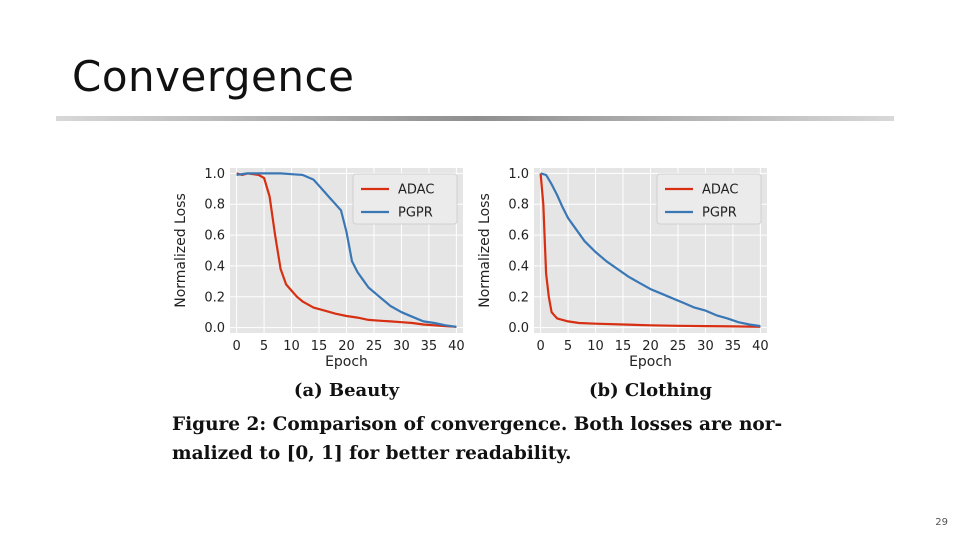 This screenshot has width=960, height=540. What do you see at coordinates (650, 390) in the screenshot?
I see `subcaption-clothing: (b) Clothing` at bounding box center [650, 390].